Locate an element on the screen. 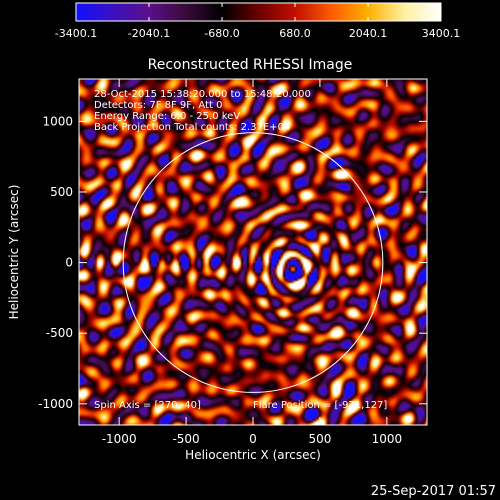  colorbar: -3400.1 -2040.1 -680.0 680.0 2040.1 3400.1 is located at coordinates (257, 21).